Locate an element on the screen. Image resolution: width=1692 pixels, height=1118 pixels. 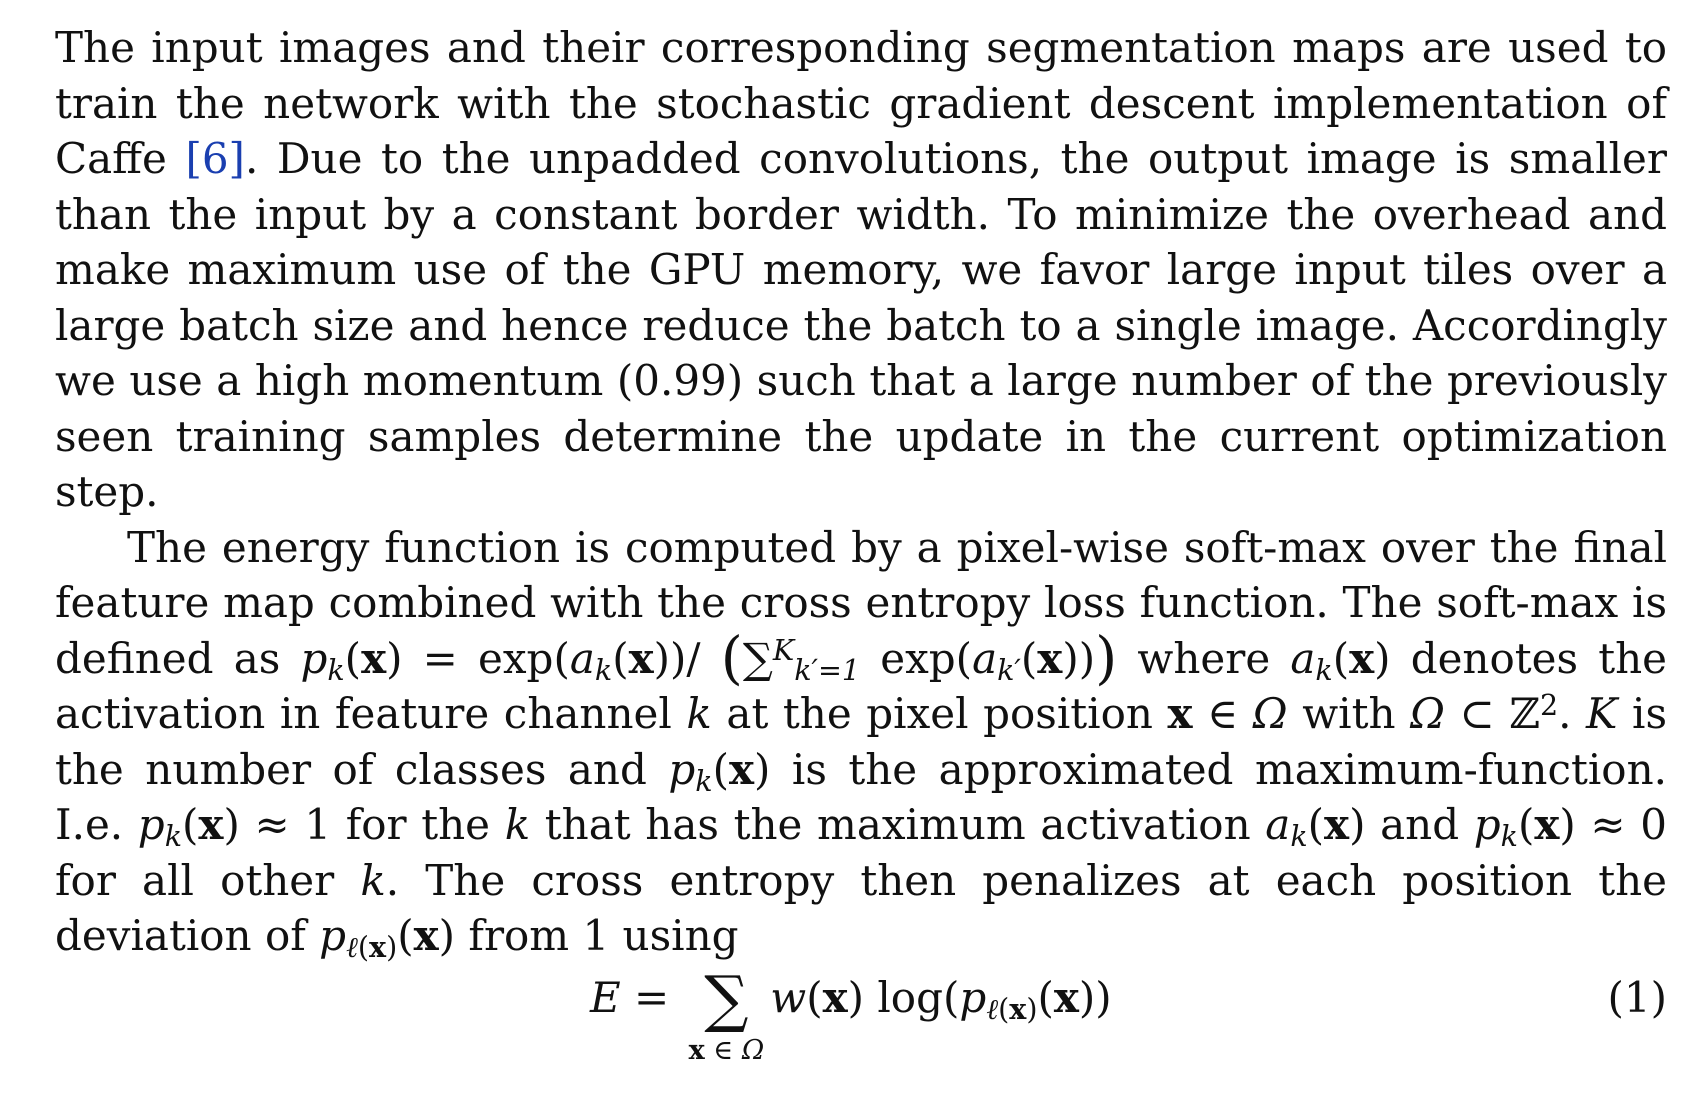
paragraph-text: from 1 using is located at coordinates (597, 935).